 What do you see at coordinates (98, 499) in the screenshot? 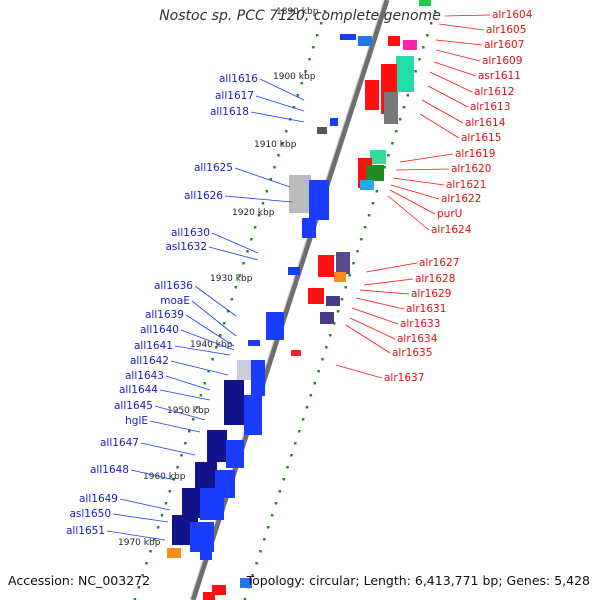
I see `left-gene-label: all1649` at bounding box center [98, 499].